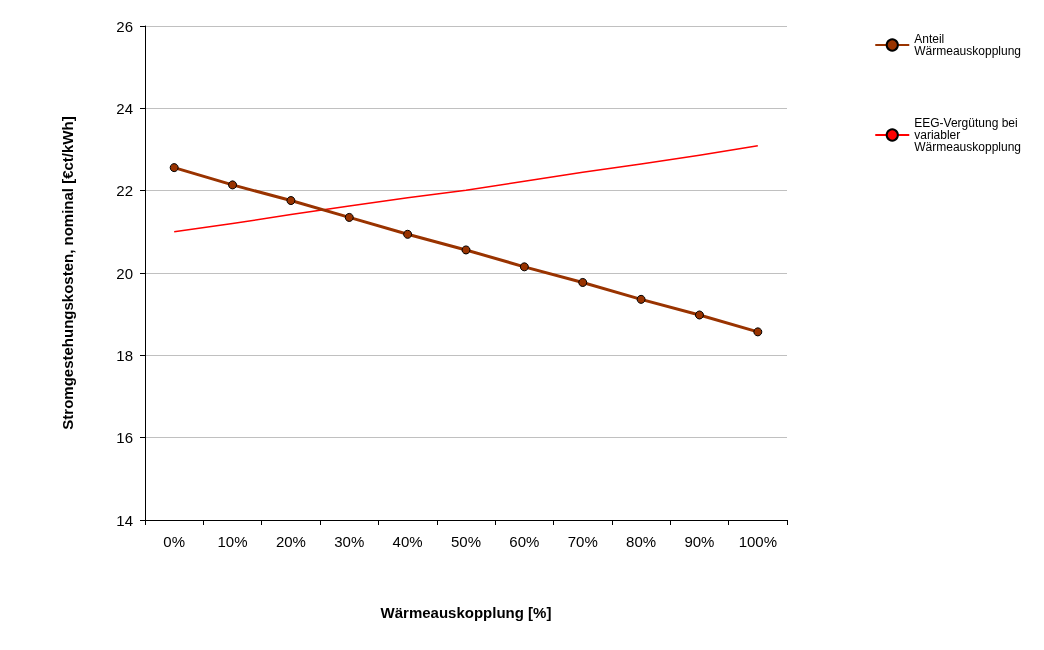 This screenshot has width=1044, height=650. Describe the element at coordinates (407, 541) in the screenshot. I see `x-tick-label: 40%` at that location.